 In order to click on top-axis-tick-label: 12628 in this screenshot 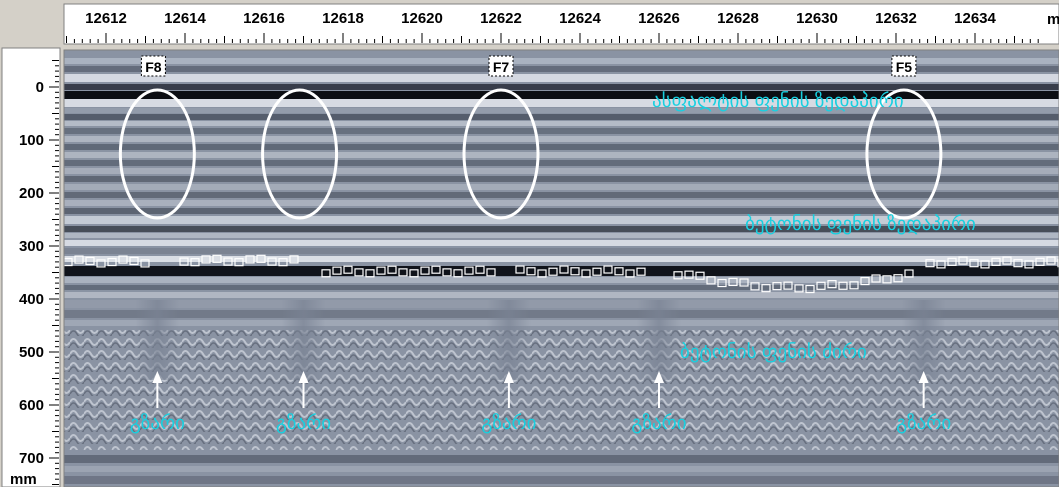, I will do `click(738, 18)`.